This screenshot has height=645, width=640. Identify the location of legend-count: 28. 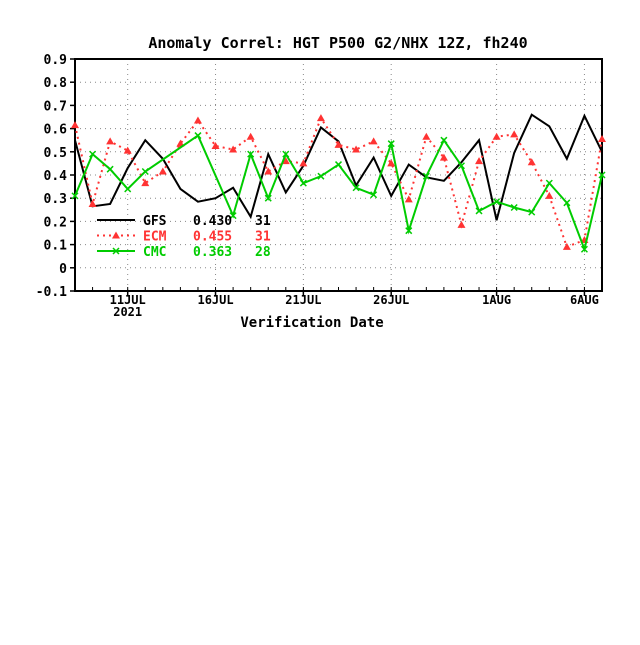
(263, 252).